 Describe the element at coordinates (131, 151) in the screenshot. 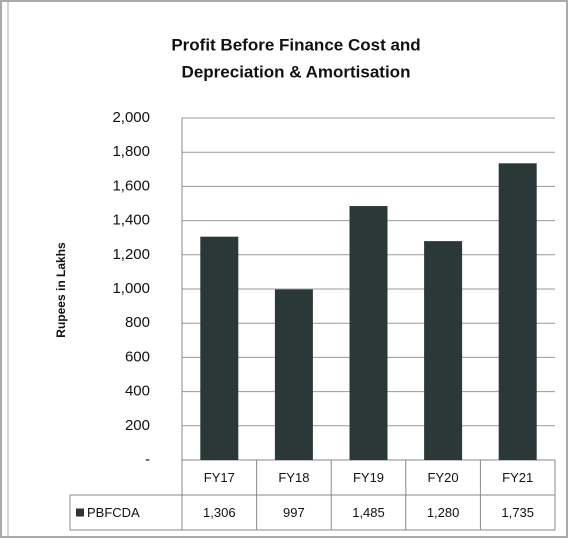

I see `y-tick-label: 1,800` at that location.